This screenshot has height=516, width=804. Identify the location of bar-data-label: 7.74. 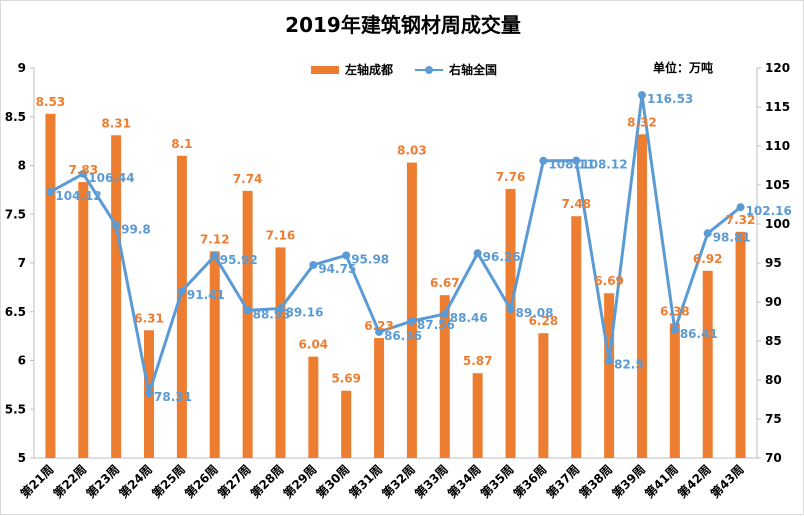
(248, 179).